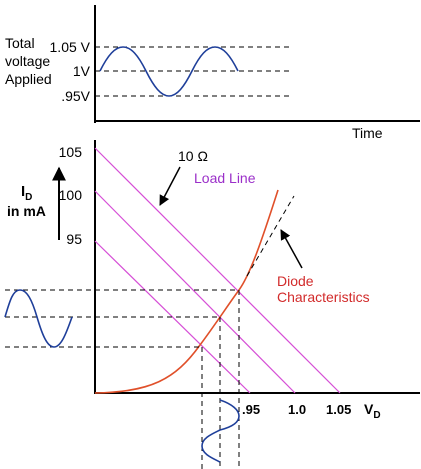  What do you see at coordinates (70, 47) in the screenshot?
I see `level-label-1-05: 1.05 V` at bounding box center [70, 47].